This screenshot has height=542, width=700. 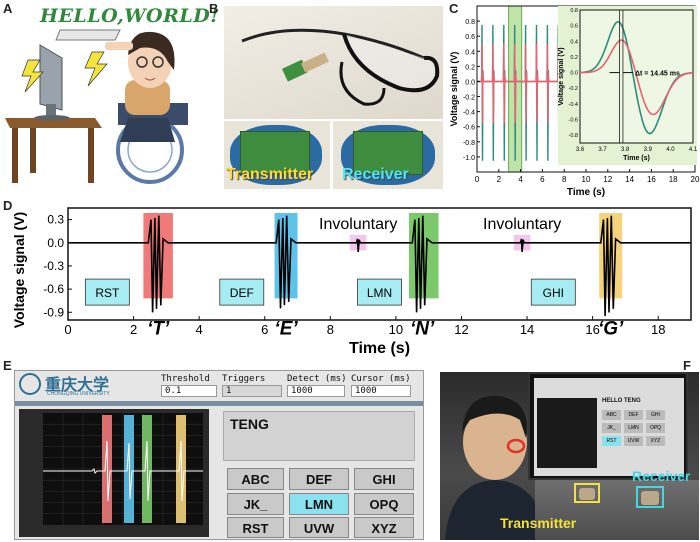 What do you see at coordinates (55, 243) in the screenshot?
I see `y-tick-label: 0.0` at bounding box center [55, 243].